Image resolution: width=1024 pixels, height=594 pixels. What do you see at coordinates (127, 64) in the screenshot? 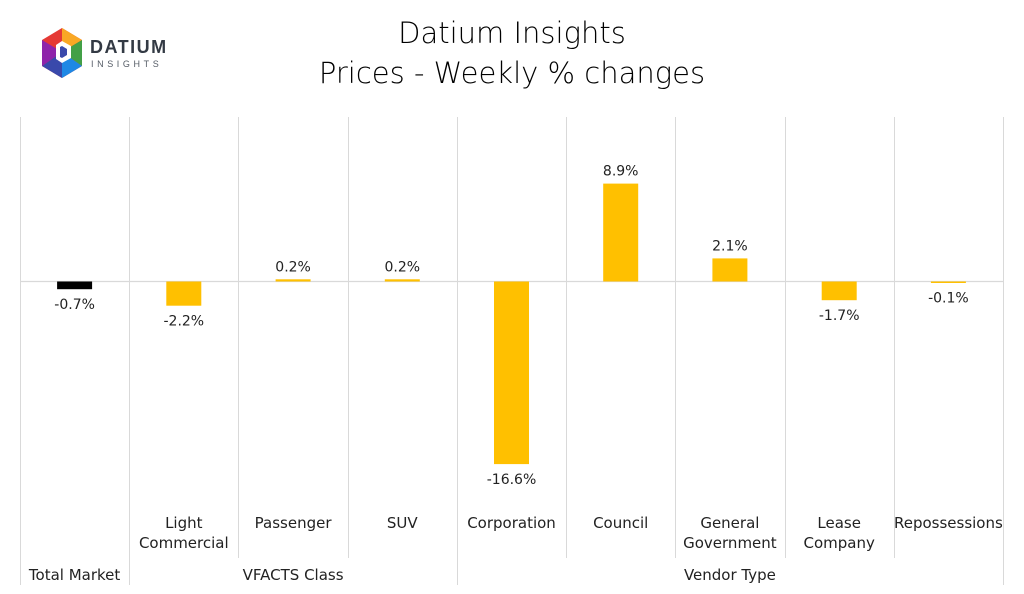
I see `logo-subtitle: INSIGHTS` at bounding box center [127, 64].